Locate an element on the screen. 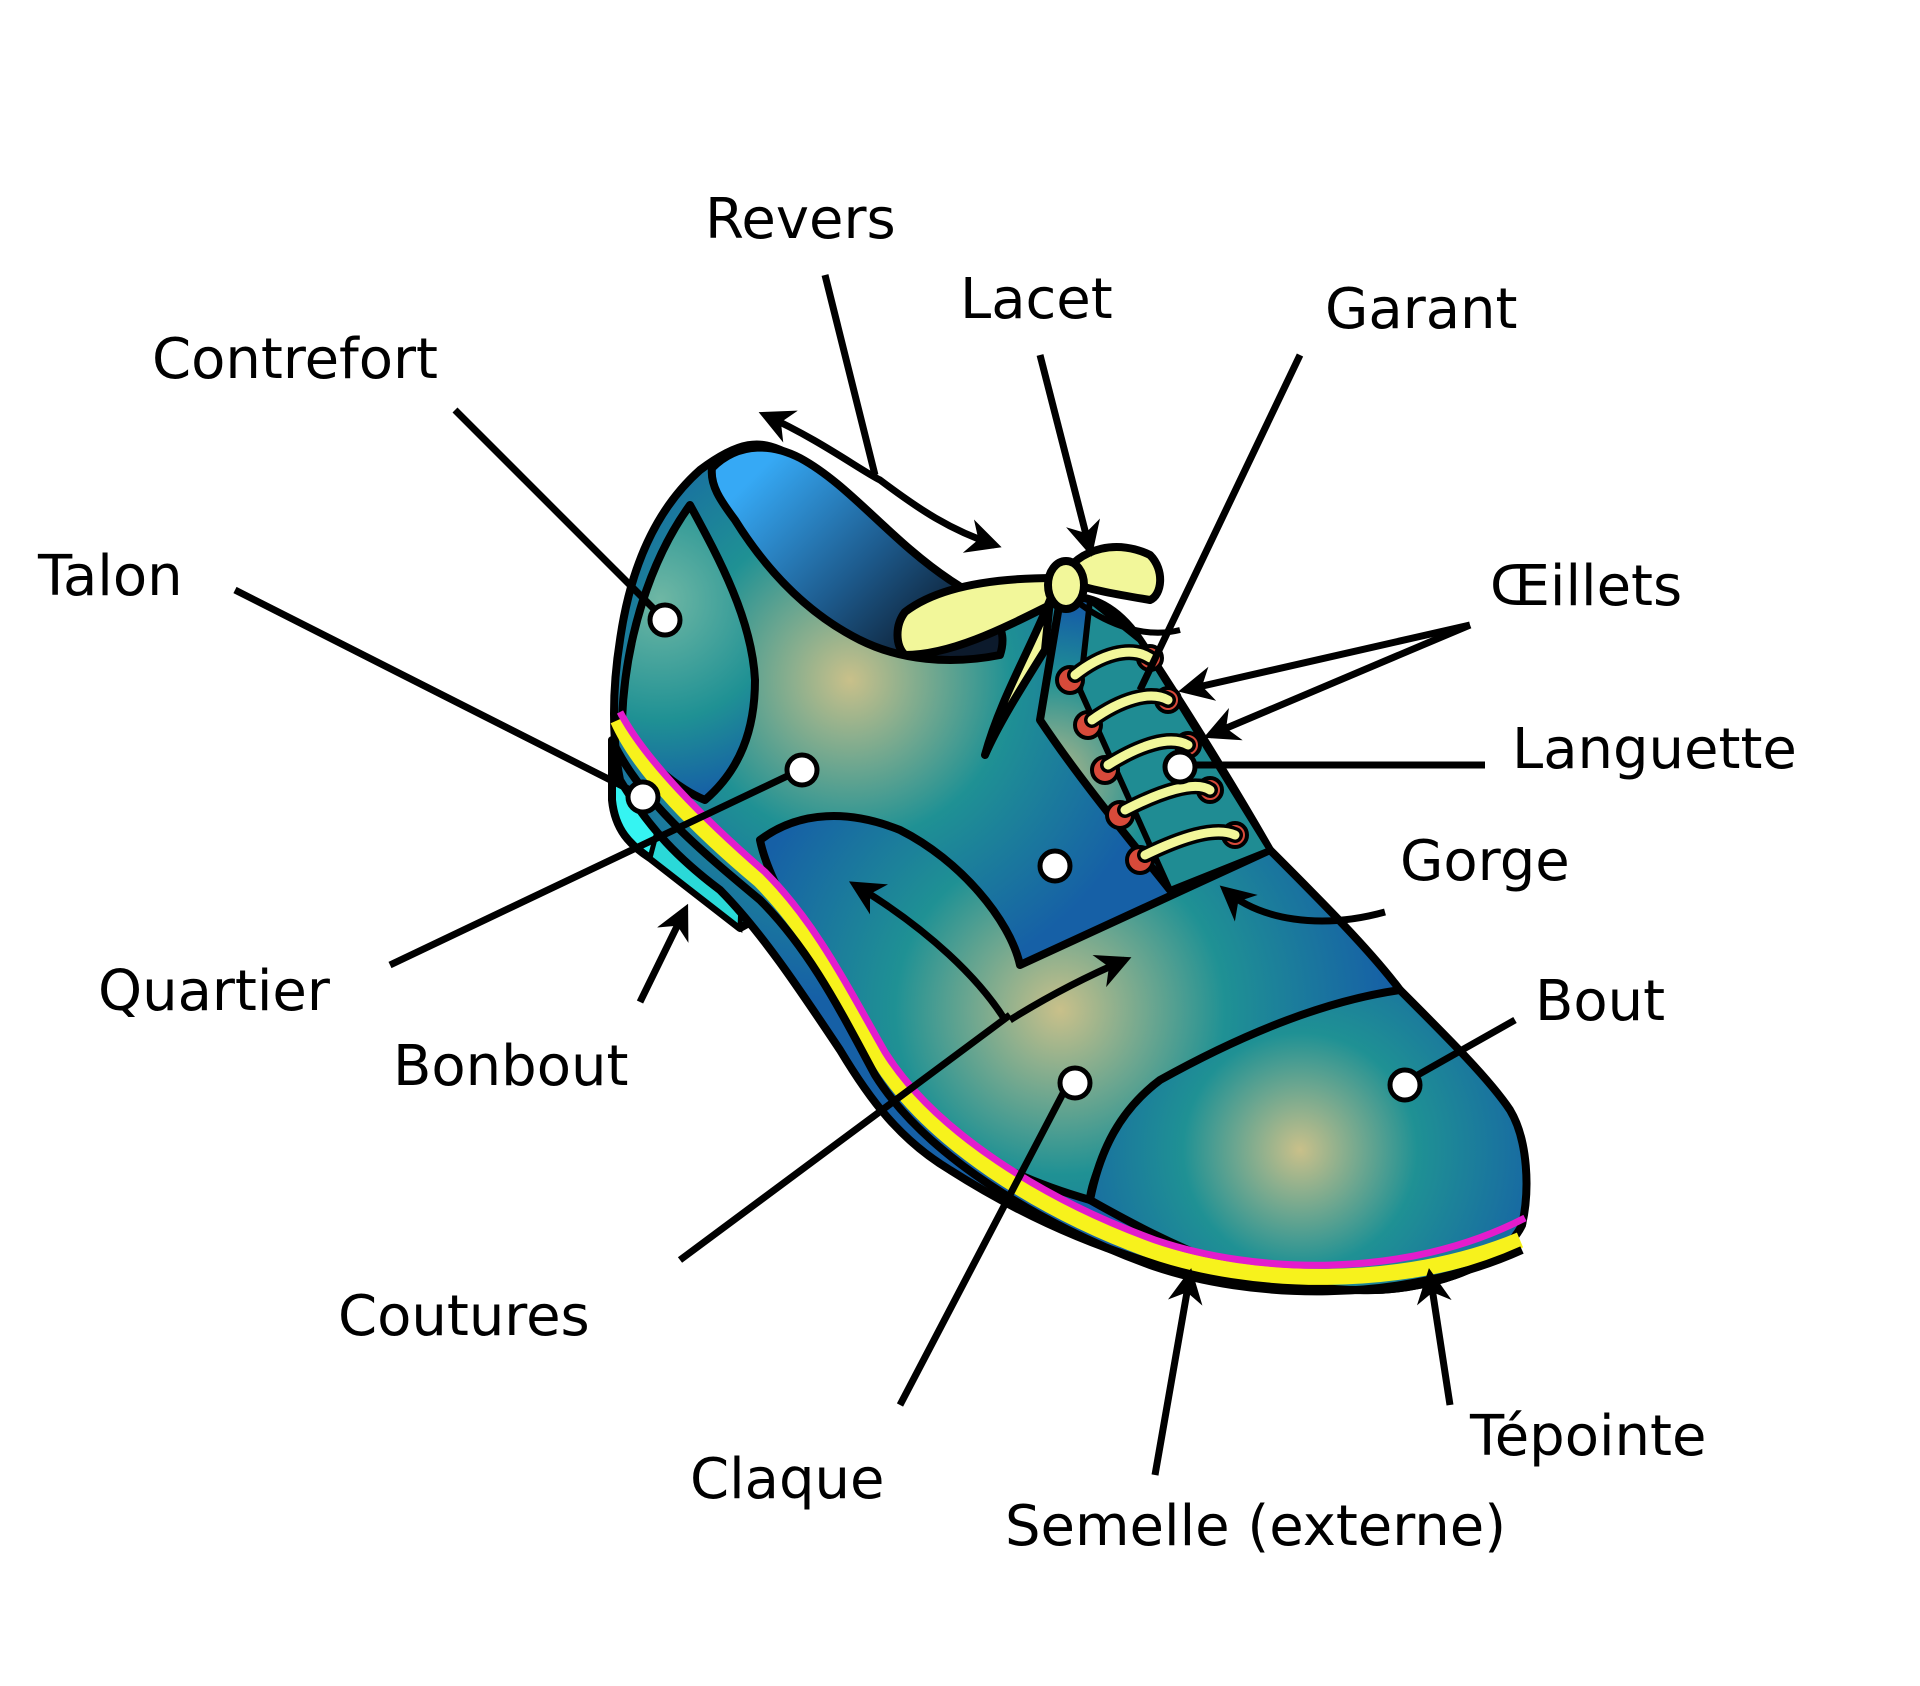 This screenshot has width=1920, height=1686. marker-dots is located at coordinates (1024, 852).